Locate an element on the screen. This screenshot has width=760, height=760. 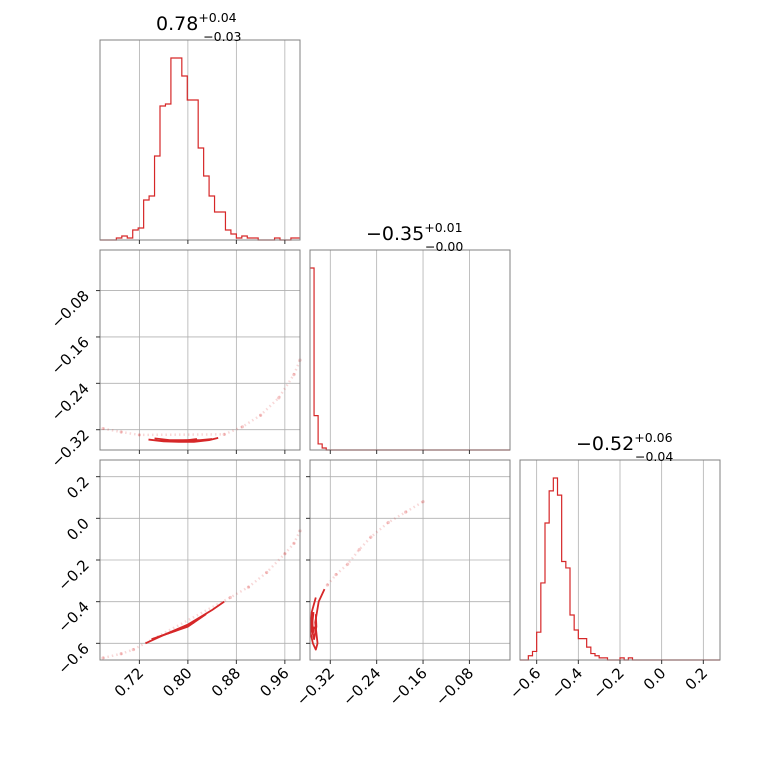
y-tick-label-2-1: −0.4 is located at coordinates (73, 617).